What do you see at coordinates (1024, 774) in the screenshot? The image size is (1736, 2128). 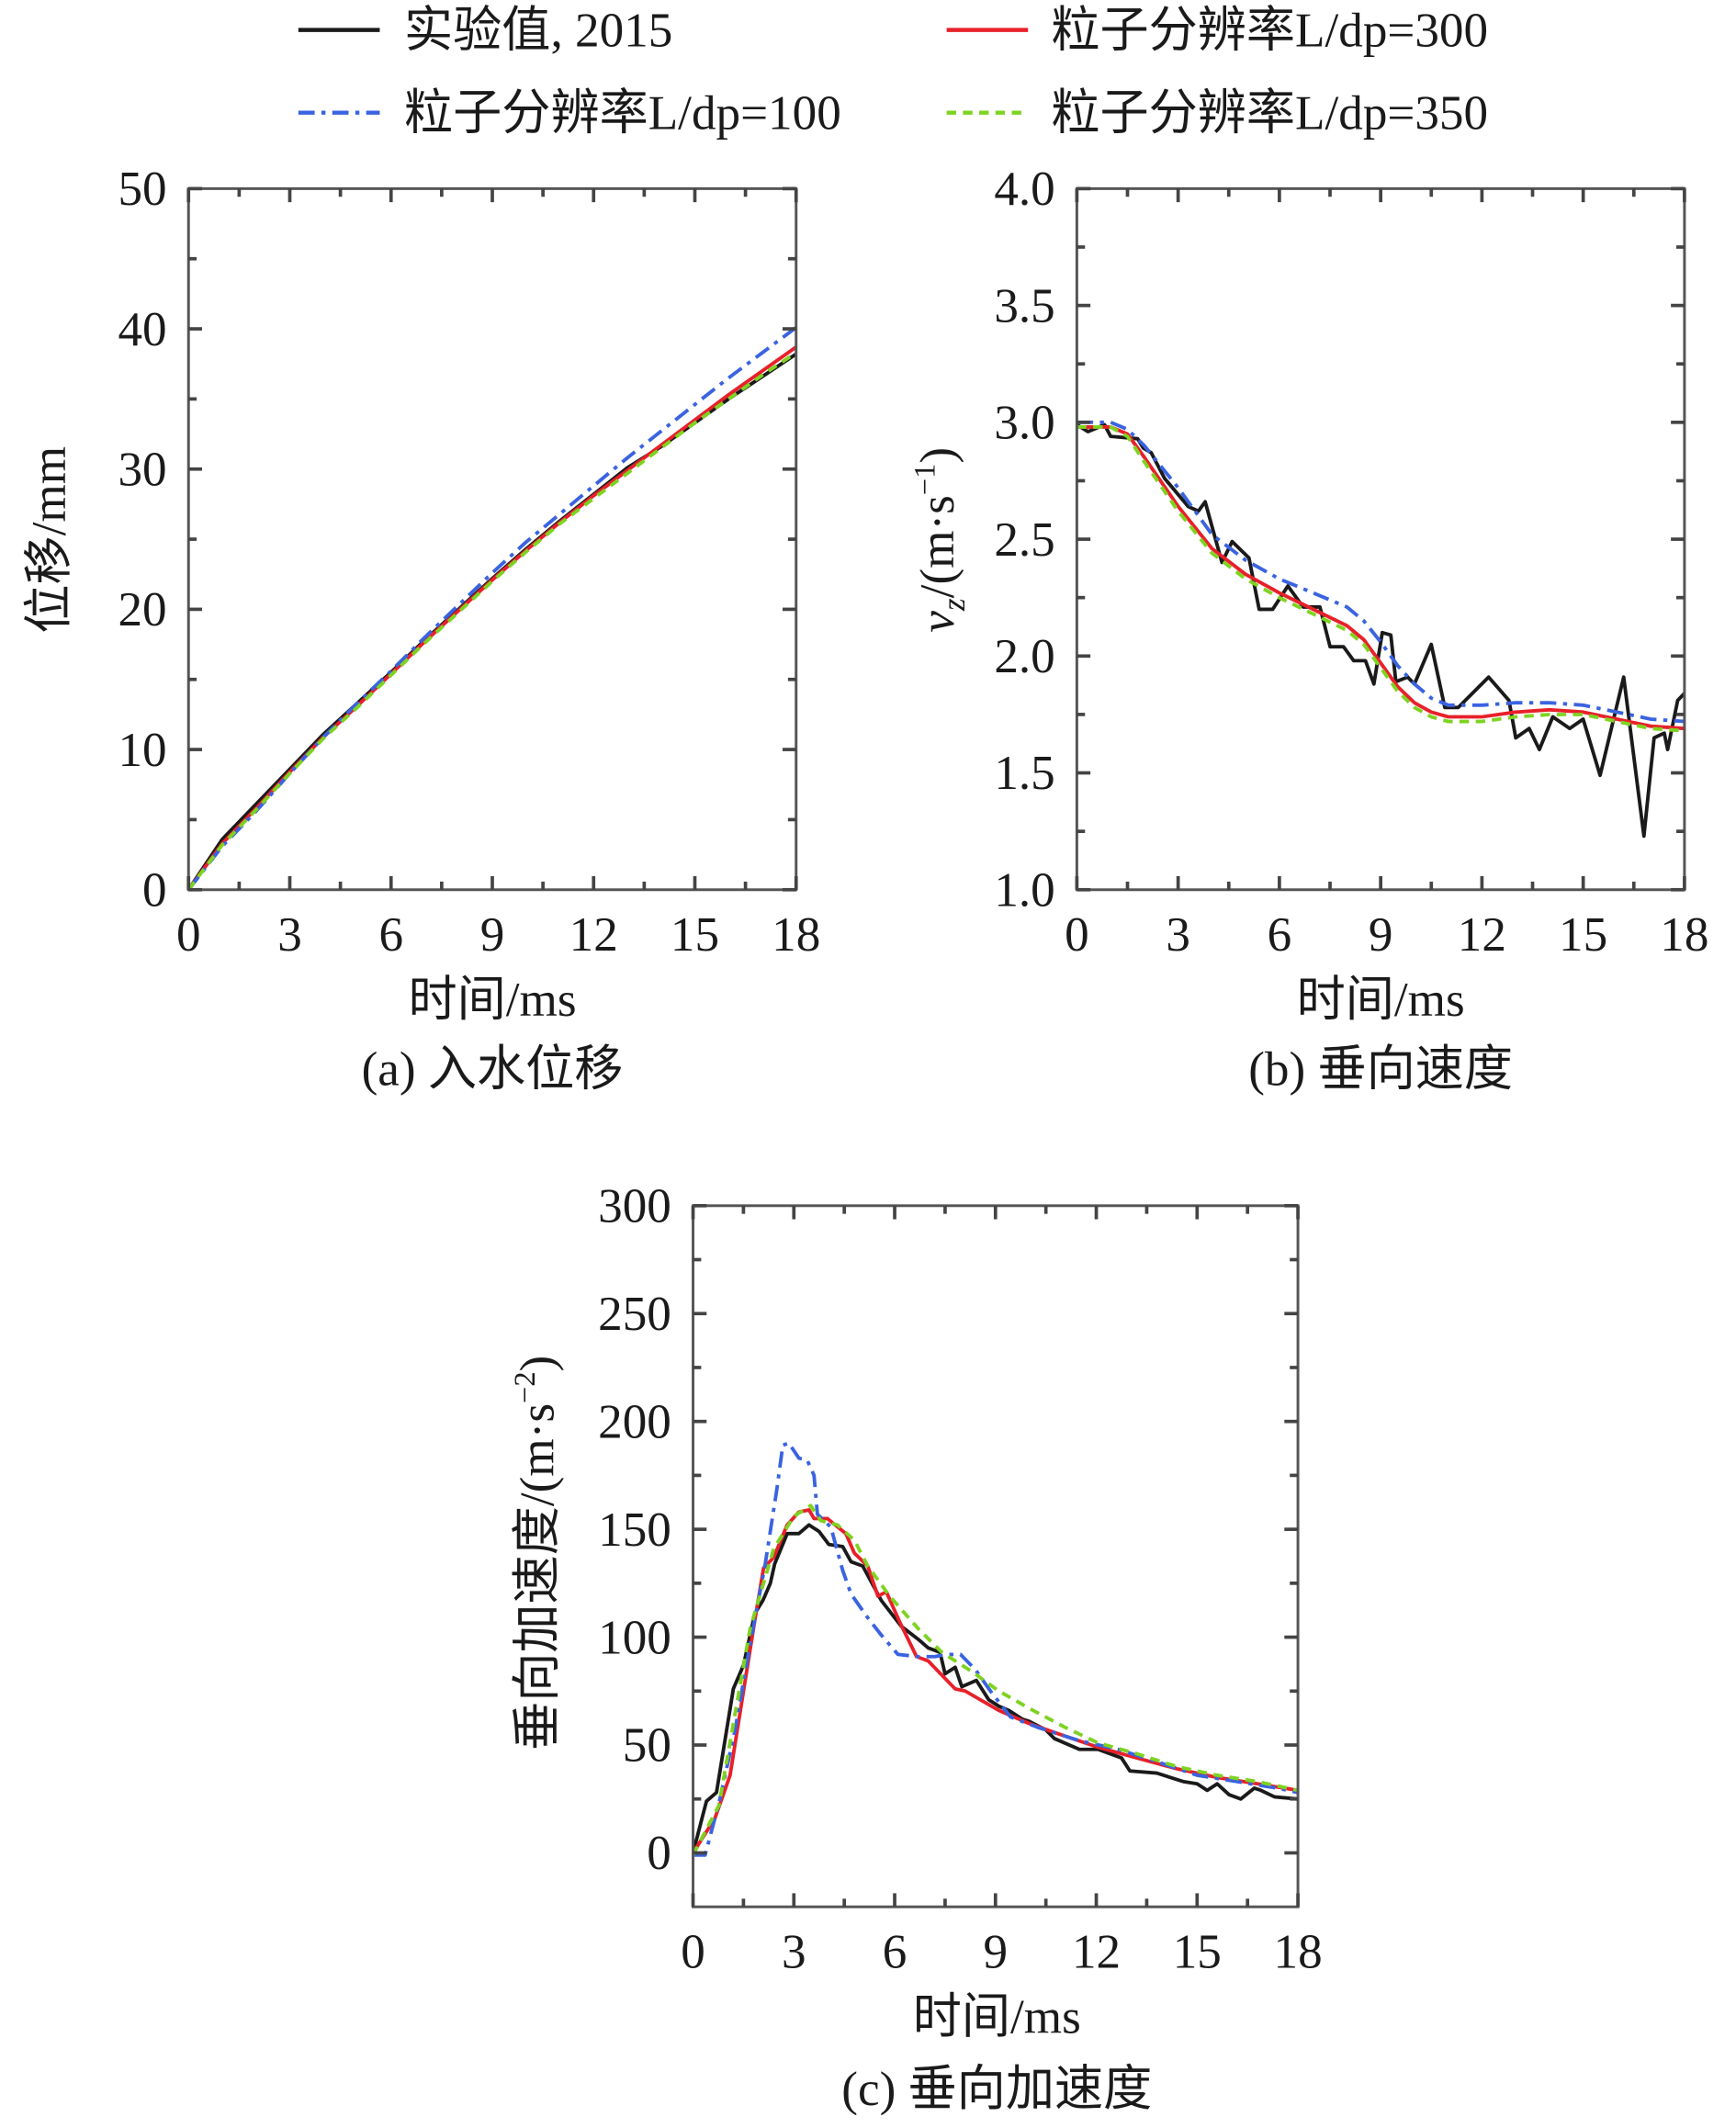 I see `y-tick-label: 1.5` at bounding box center [1024, 774].